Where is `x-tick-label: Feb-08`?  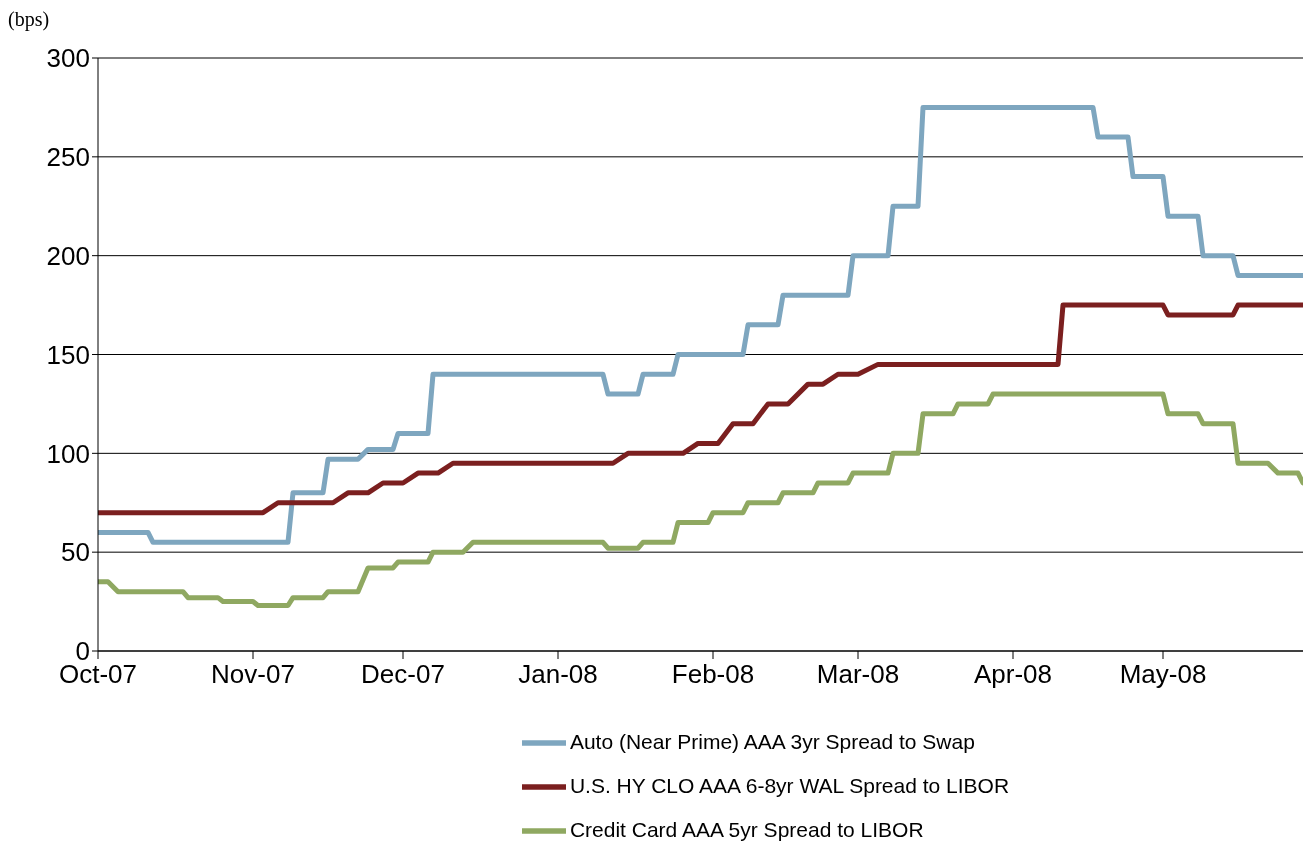
x-tick-label: Feb-08 is located at coordinates (713, 674).